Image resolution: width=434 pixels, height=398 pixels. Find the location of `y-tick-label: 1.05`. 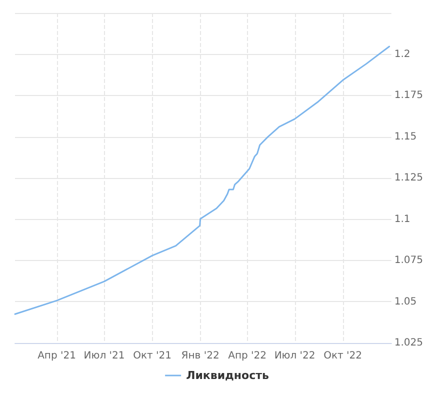

y-tick-label: 1.05 is located at coordinates (405, 302).